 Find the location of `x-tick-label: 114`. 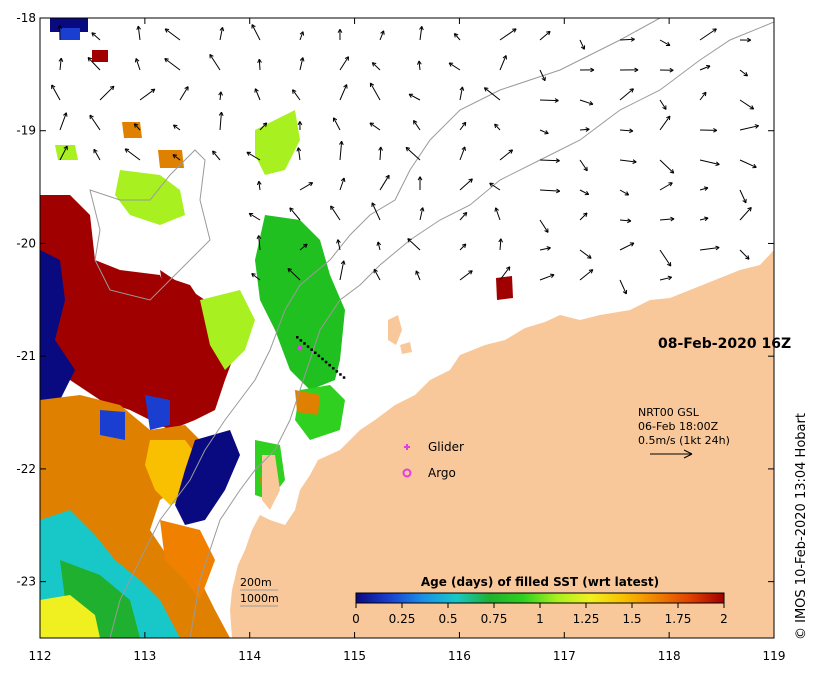

x-tick-label: 114 is located at coordinates (249, 656).